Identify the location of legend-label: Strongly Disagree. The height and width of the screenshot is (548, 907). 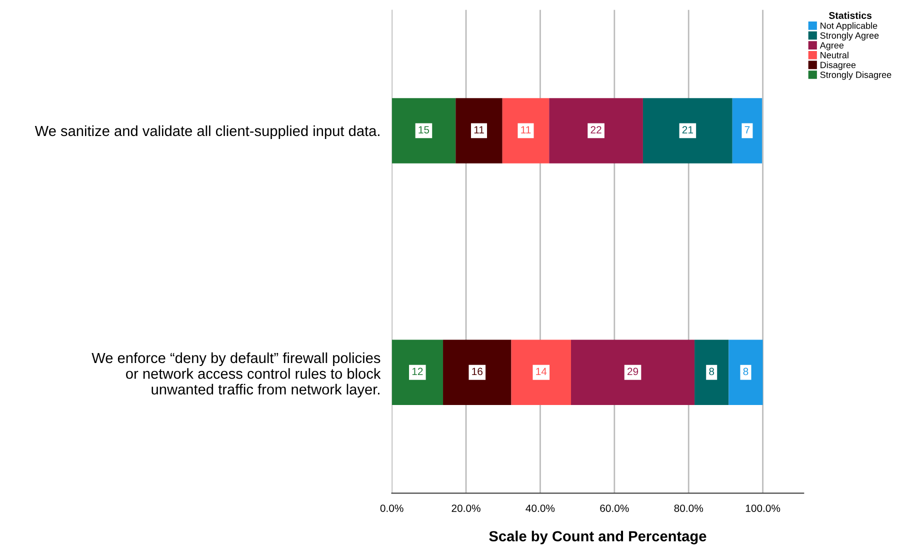
(856, 75).